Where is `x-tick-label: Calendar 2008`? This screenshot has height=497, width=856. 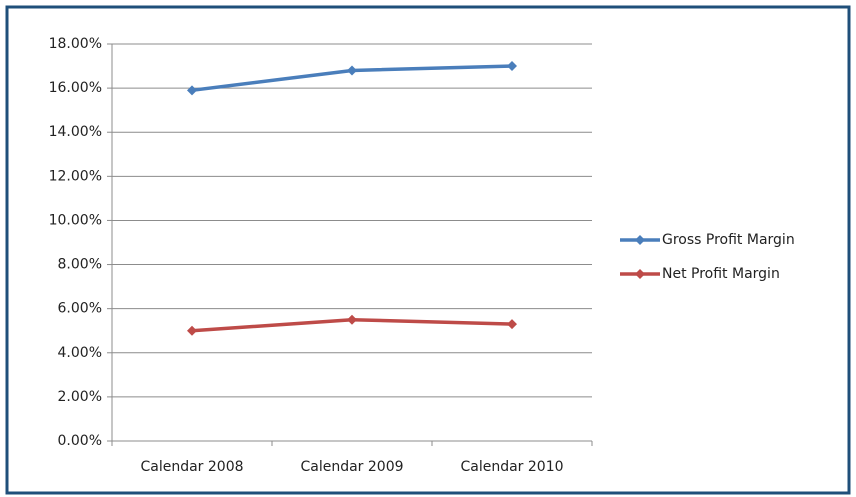
x-tick-label: Calendar 2008 is located at coordinates (191, 467).